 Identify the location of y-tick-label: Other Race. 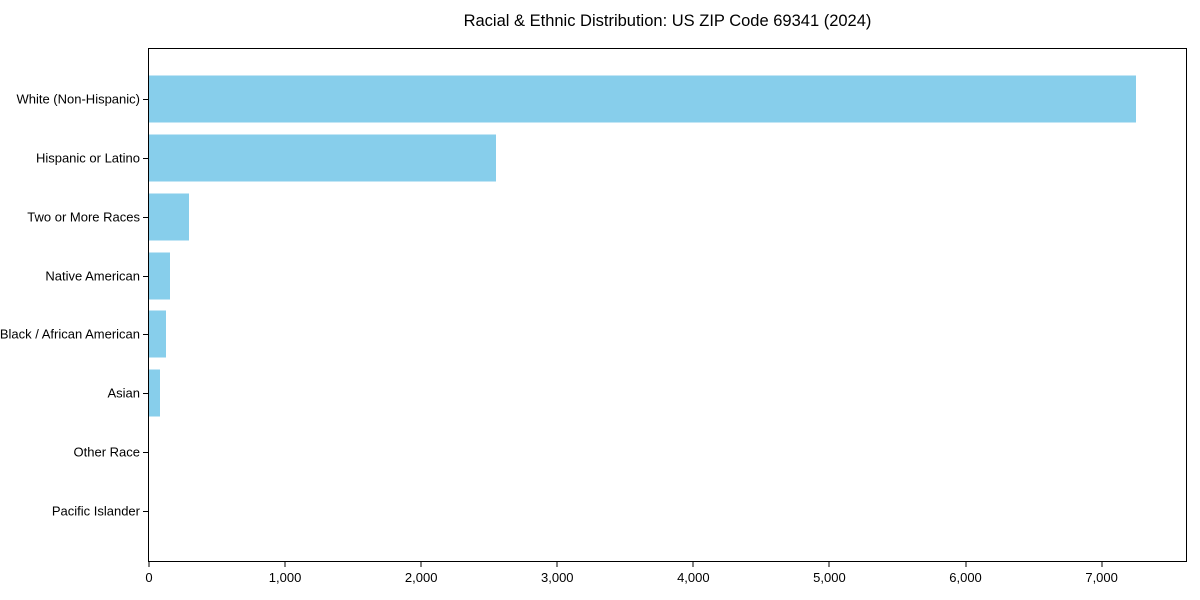
(106, 452).